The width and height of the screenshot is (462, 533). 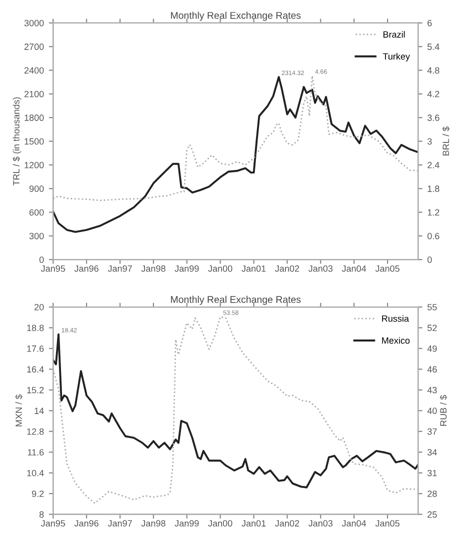 What do you see at coordinates (432, 411) in the screenshot?
I see `y2-tick-label: 40` at bounding box center [432, 411].